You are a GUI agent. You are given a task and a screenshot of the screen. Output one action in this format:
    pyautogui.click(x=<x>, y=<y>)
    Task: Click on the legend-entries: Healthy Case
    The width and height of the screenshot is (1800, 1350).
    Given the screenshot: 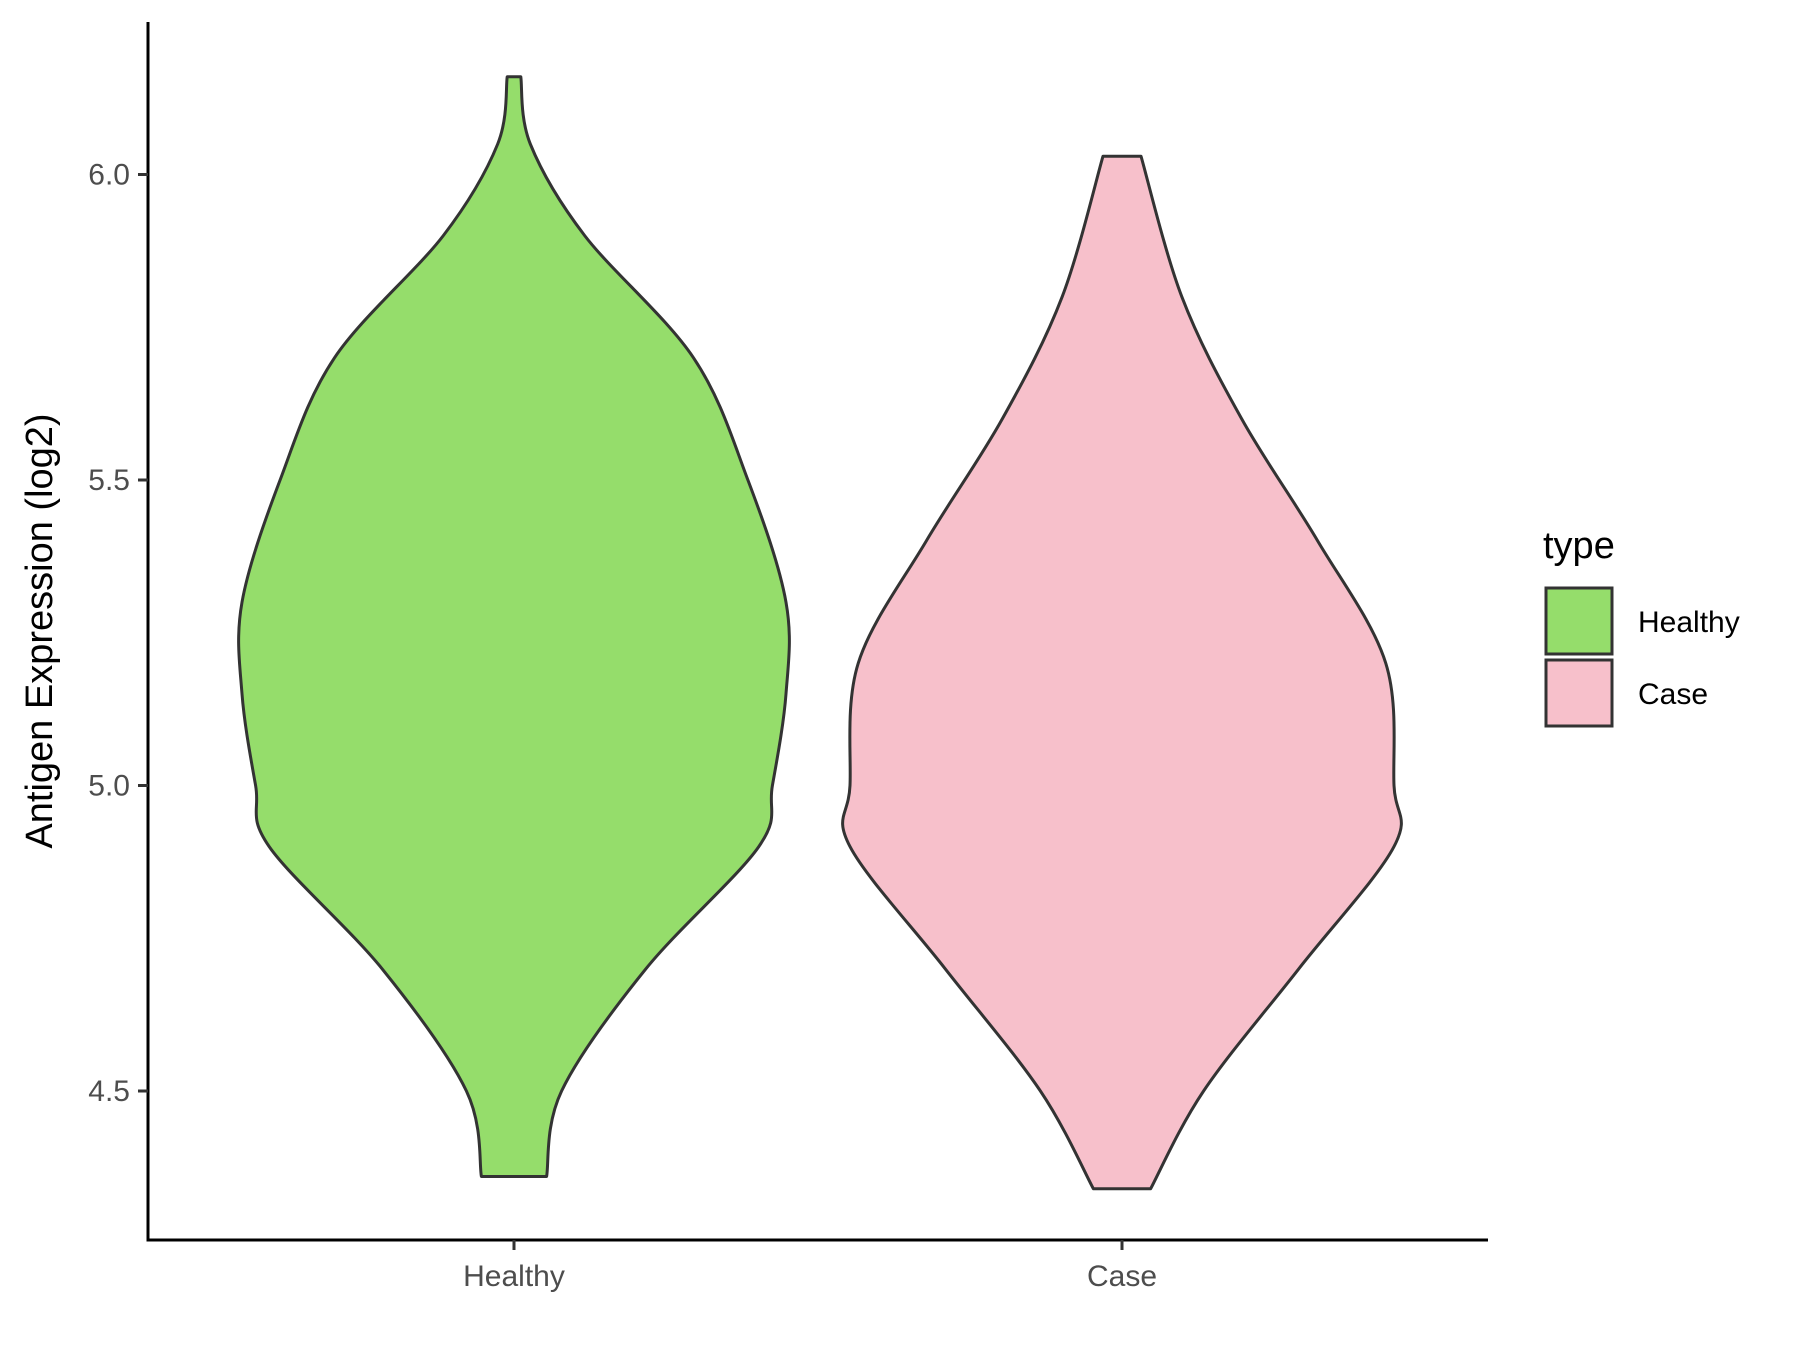 What is the action you would take?
    pyautogui.click(x=1642, y=657)
    